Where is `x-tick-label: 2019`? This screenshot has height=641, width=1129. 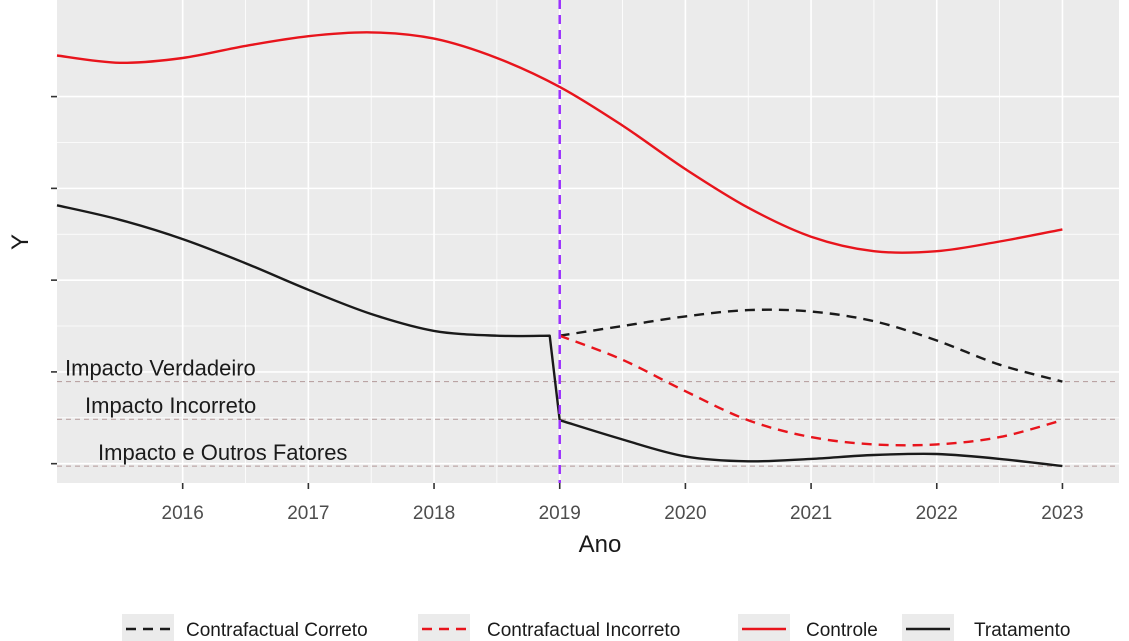 x-tick-label: 2019 is located at coordinates (560, 513).